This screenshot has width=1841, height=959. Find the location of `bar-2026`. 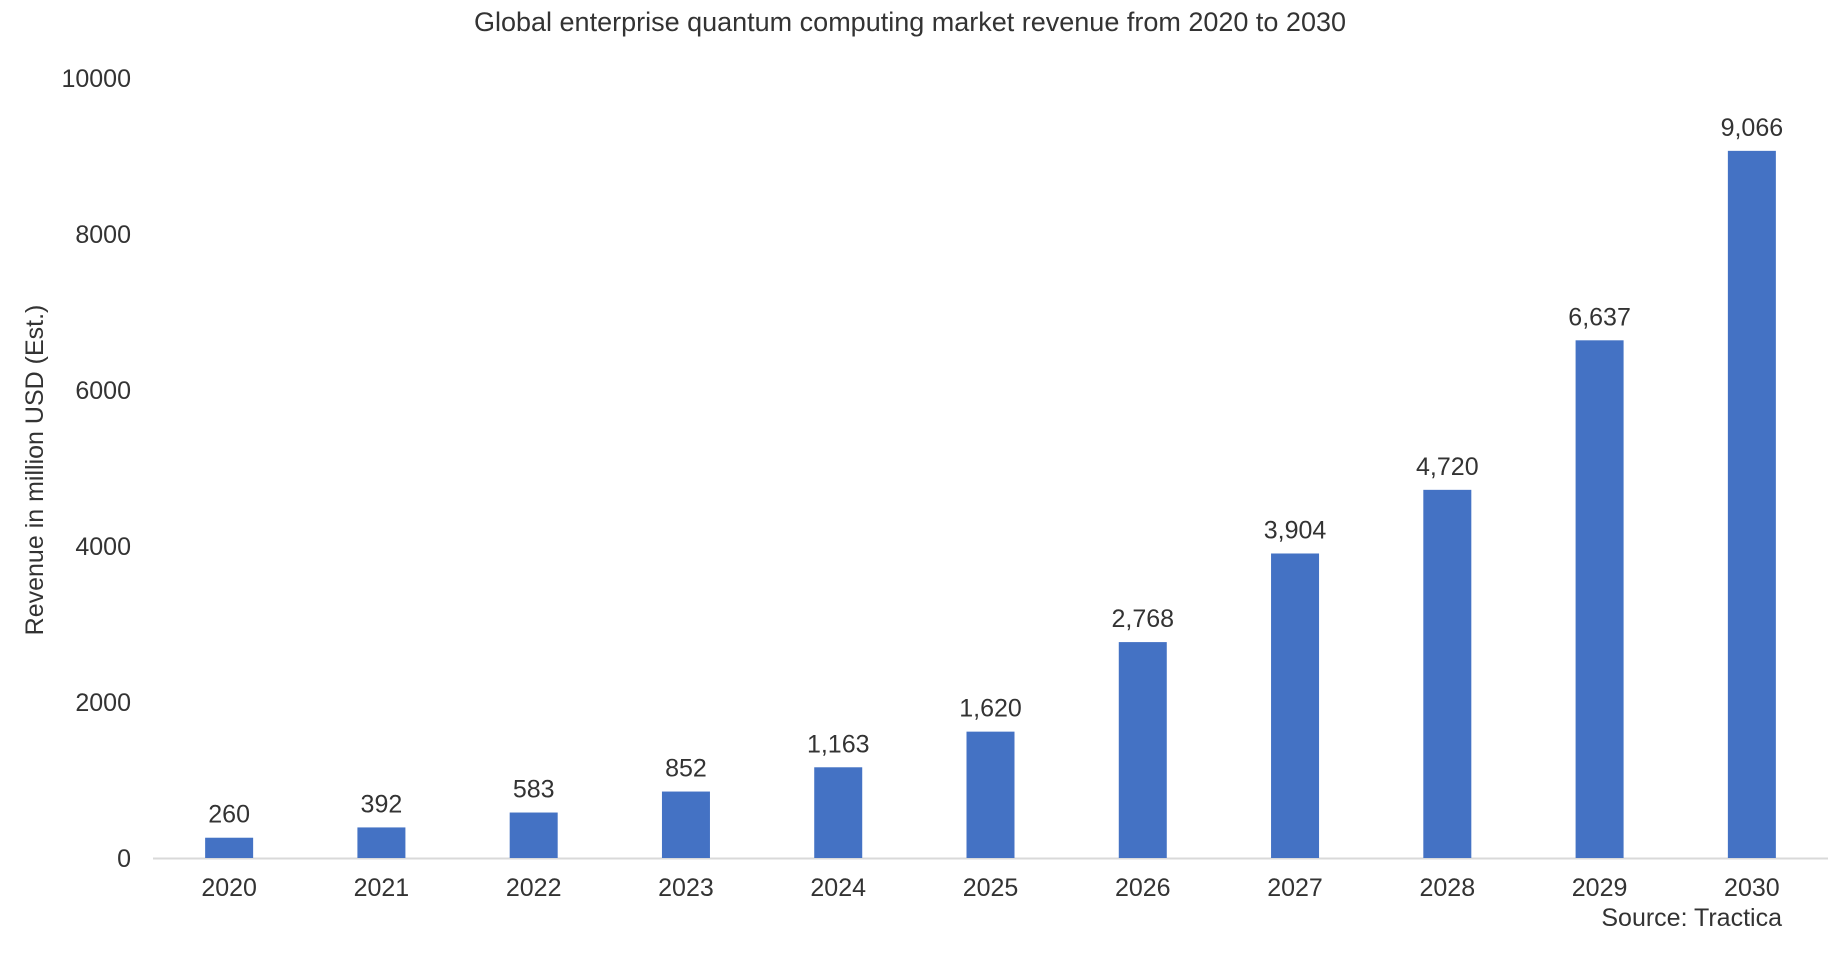

bar-2026 is located at coordinates (1142, 750).